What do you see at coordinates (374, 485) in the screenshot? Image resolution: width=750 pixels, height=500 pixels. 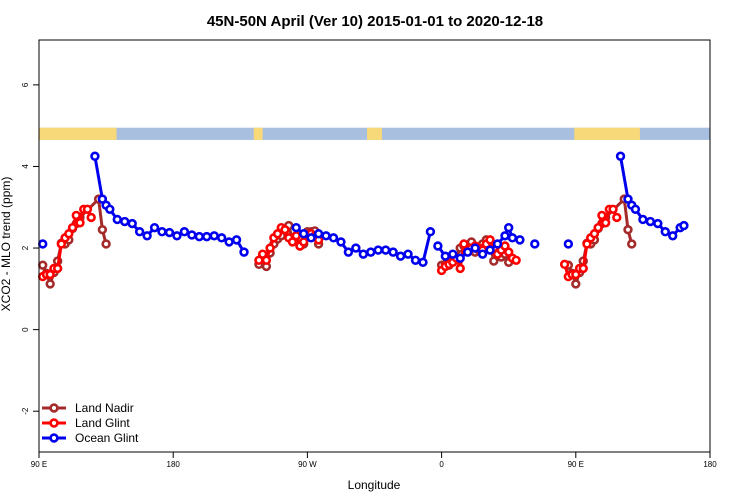 I see `x-axis-label: Longitude` at bounding box center [374, 485].